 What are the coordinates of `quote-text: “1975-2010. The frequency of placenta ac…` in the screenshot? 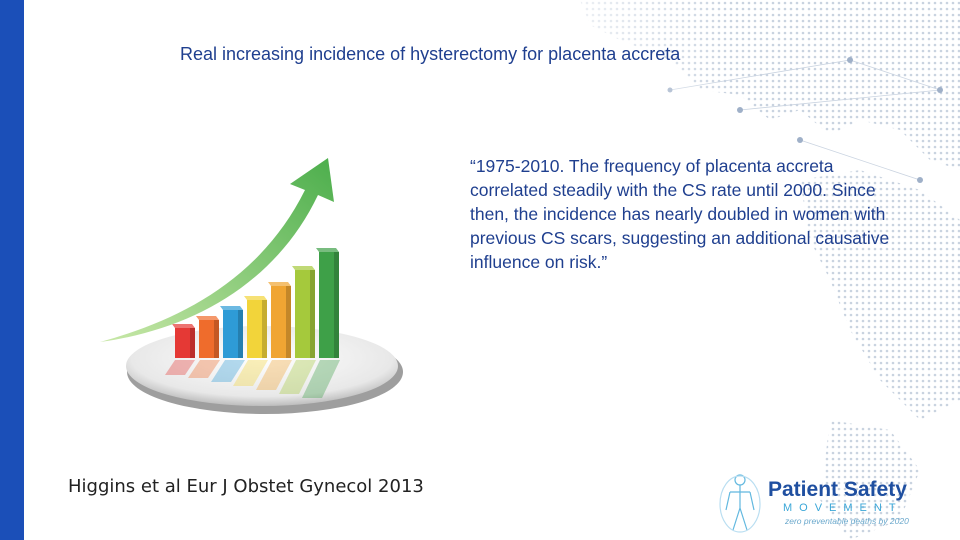 It's located at (680, 214).